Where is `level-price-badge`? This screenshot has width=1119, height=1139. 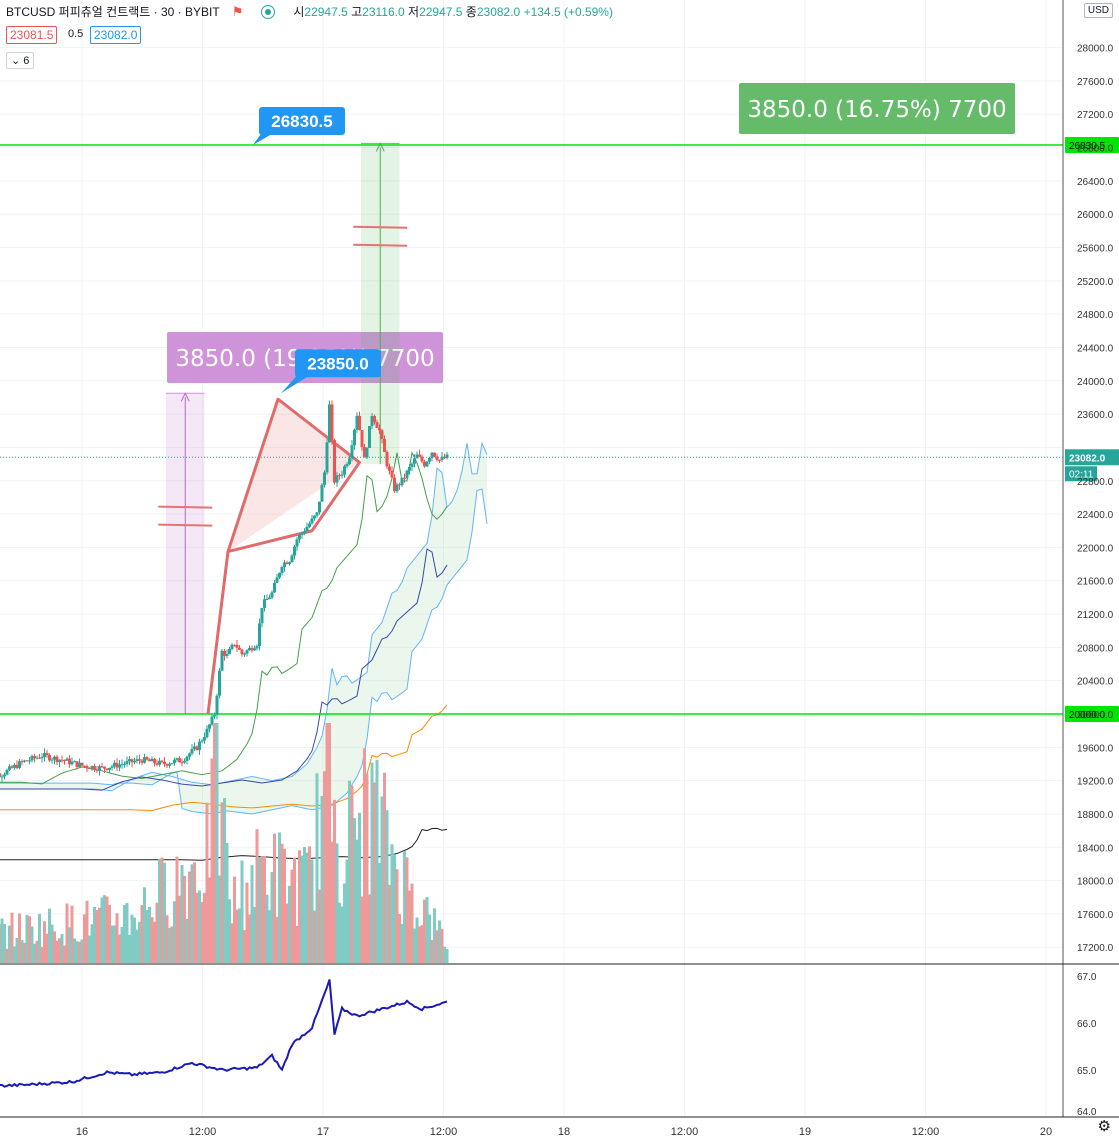 level-price-badge is located at coordinates (1092, 145).